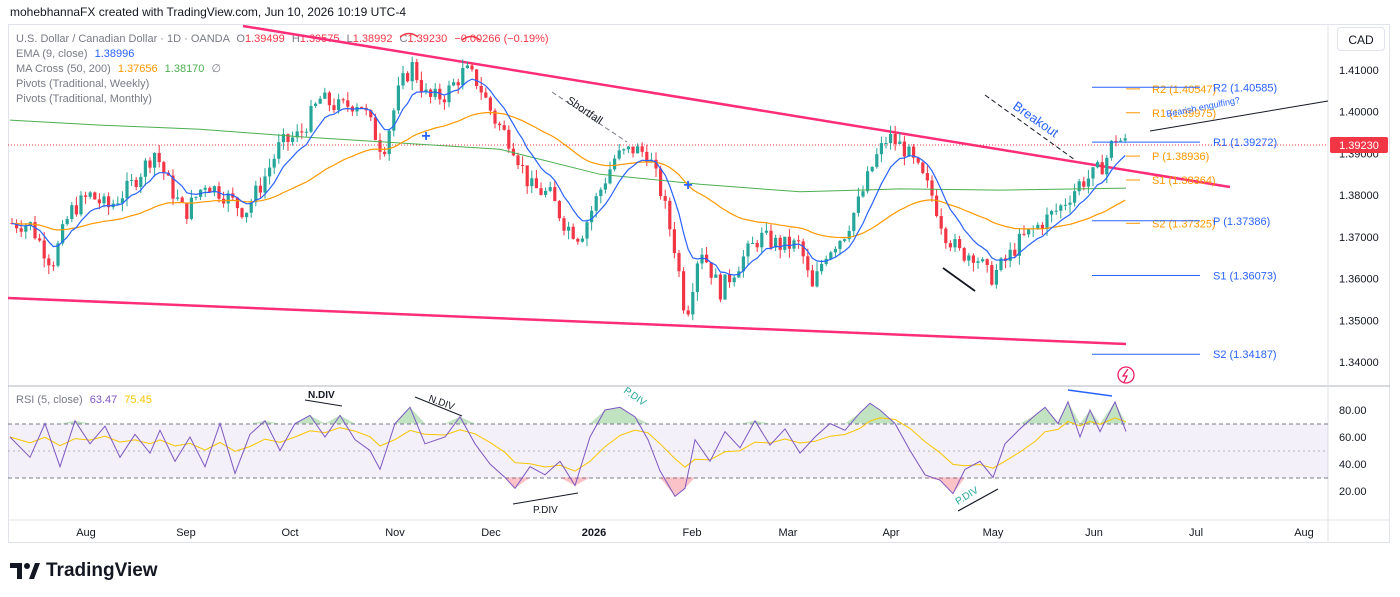 This screenshot has height=597, width=1400. I want to click on ma200-line, so click(568, 156).